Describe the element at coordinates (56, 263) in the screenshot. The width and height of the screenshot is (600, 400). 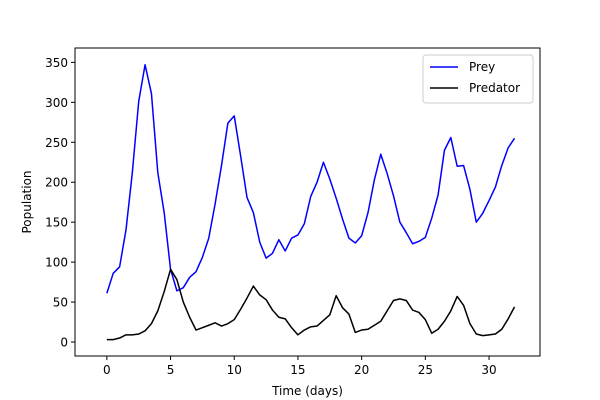
I see `y-tick-label: 100` at that location.